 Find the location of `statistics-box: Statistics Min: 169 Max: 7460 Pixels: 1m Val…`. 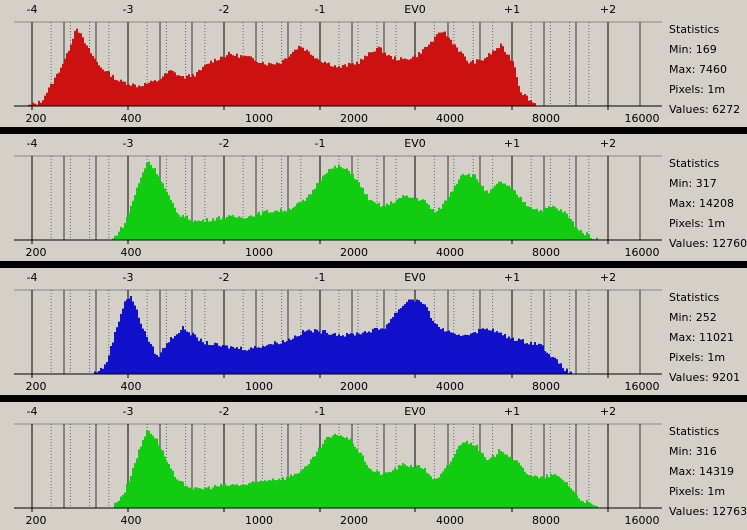

statistics-box: Statistics Min: 169 Max: 7460 Pixels: 1m Val… is located at coordinates (708, 70).